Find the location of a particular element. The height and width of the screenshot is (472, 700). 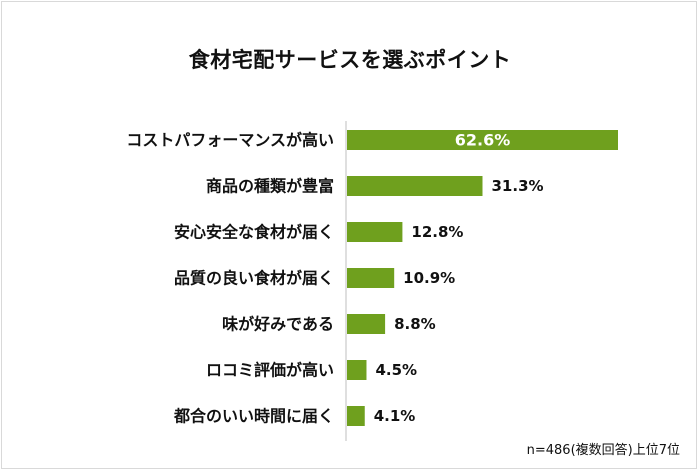

category-label: コストパフォーマンスが高い is located at coordinates (230, 140).